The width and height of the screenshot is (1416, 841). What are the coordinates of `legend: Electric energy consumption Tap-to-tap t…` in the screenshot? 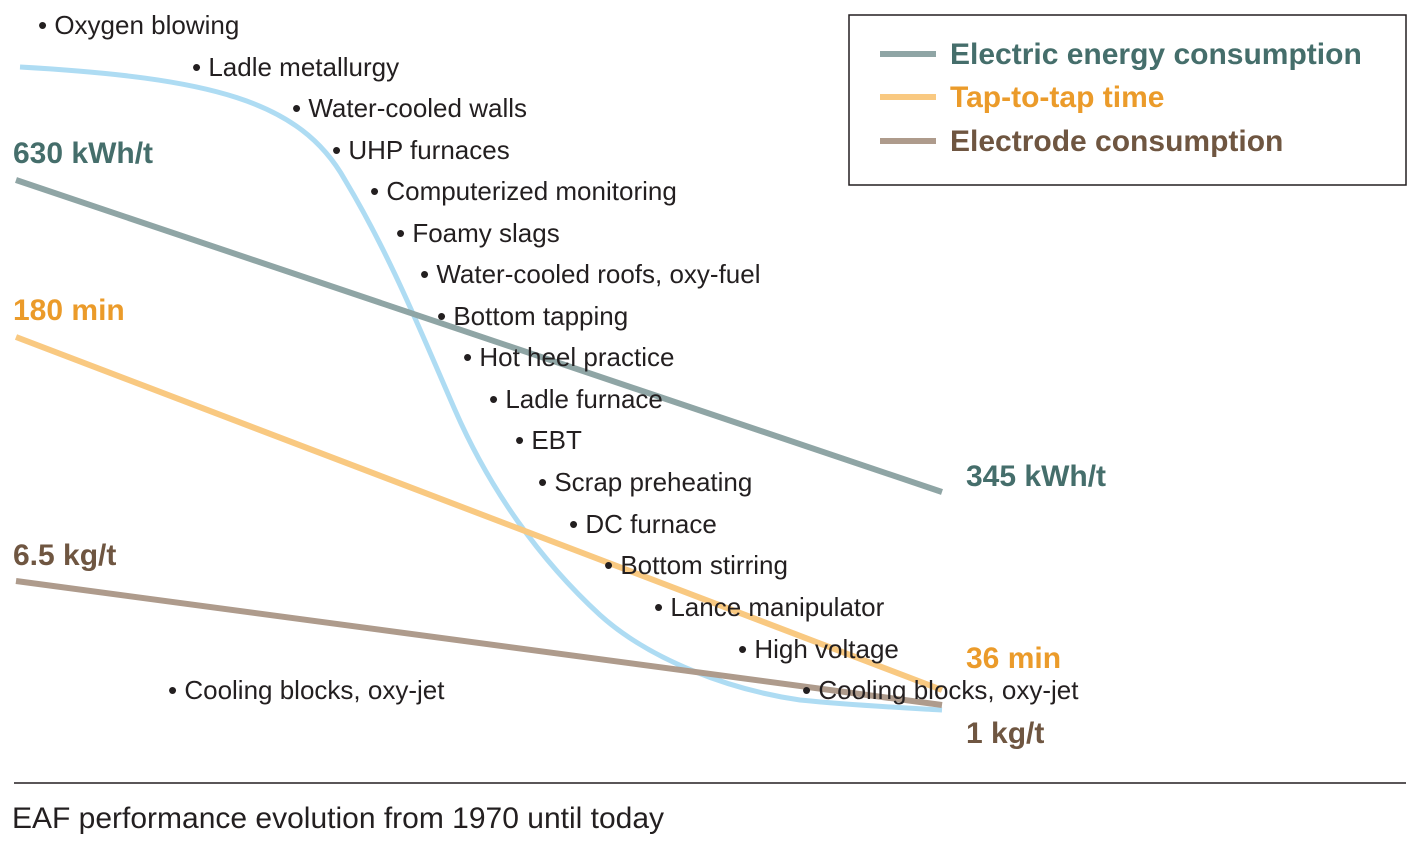 It's located at (1127, 100).